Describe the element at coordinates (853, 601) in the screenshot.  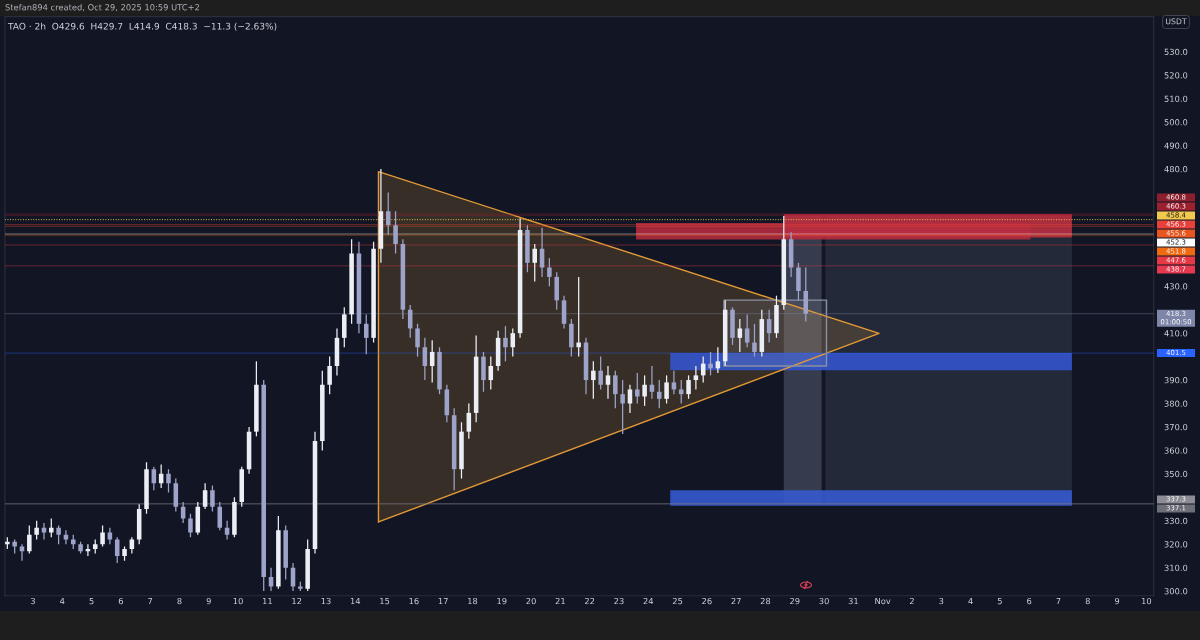
I see `x-tick-label: 31` at that location.